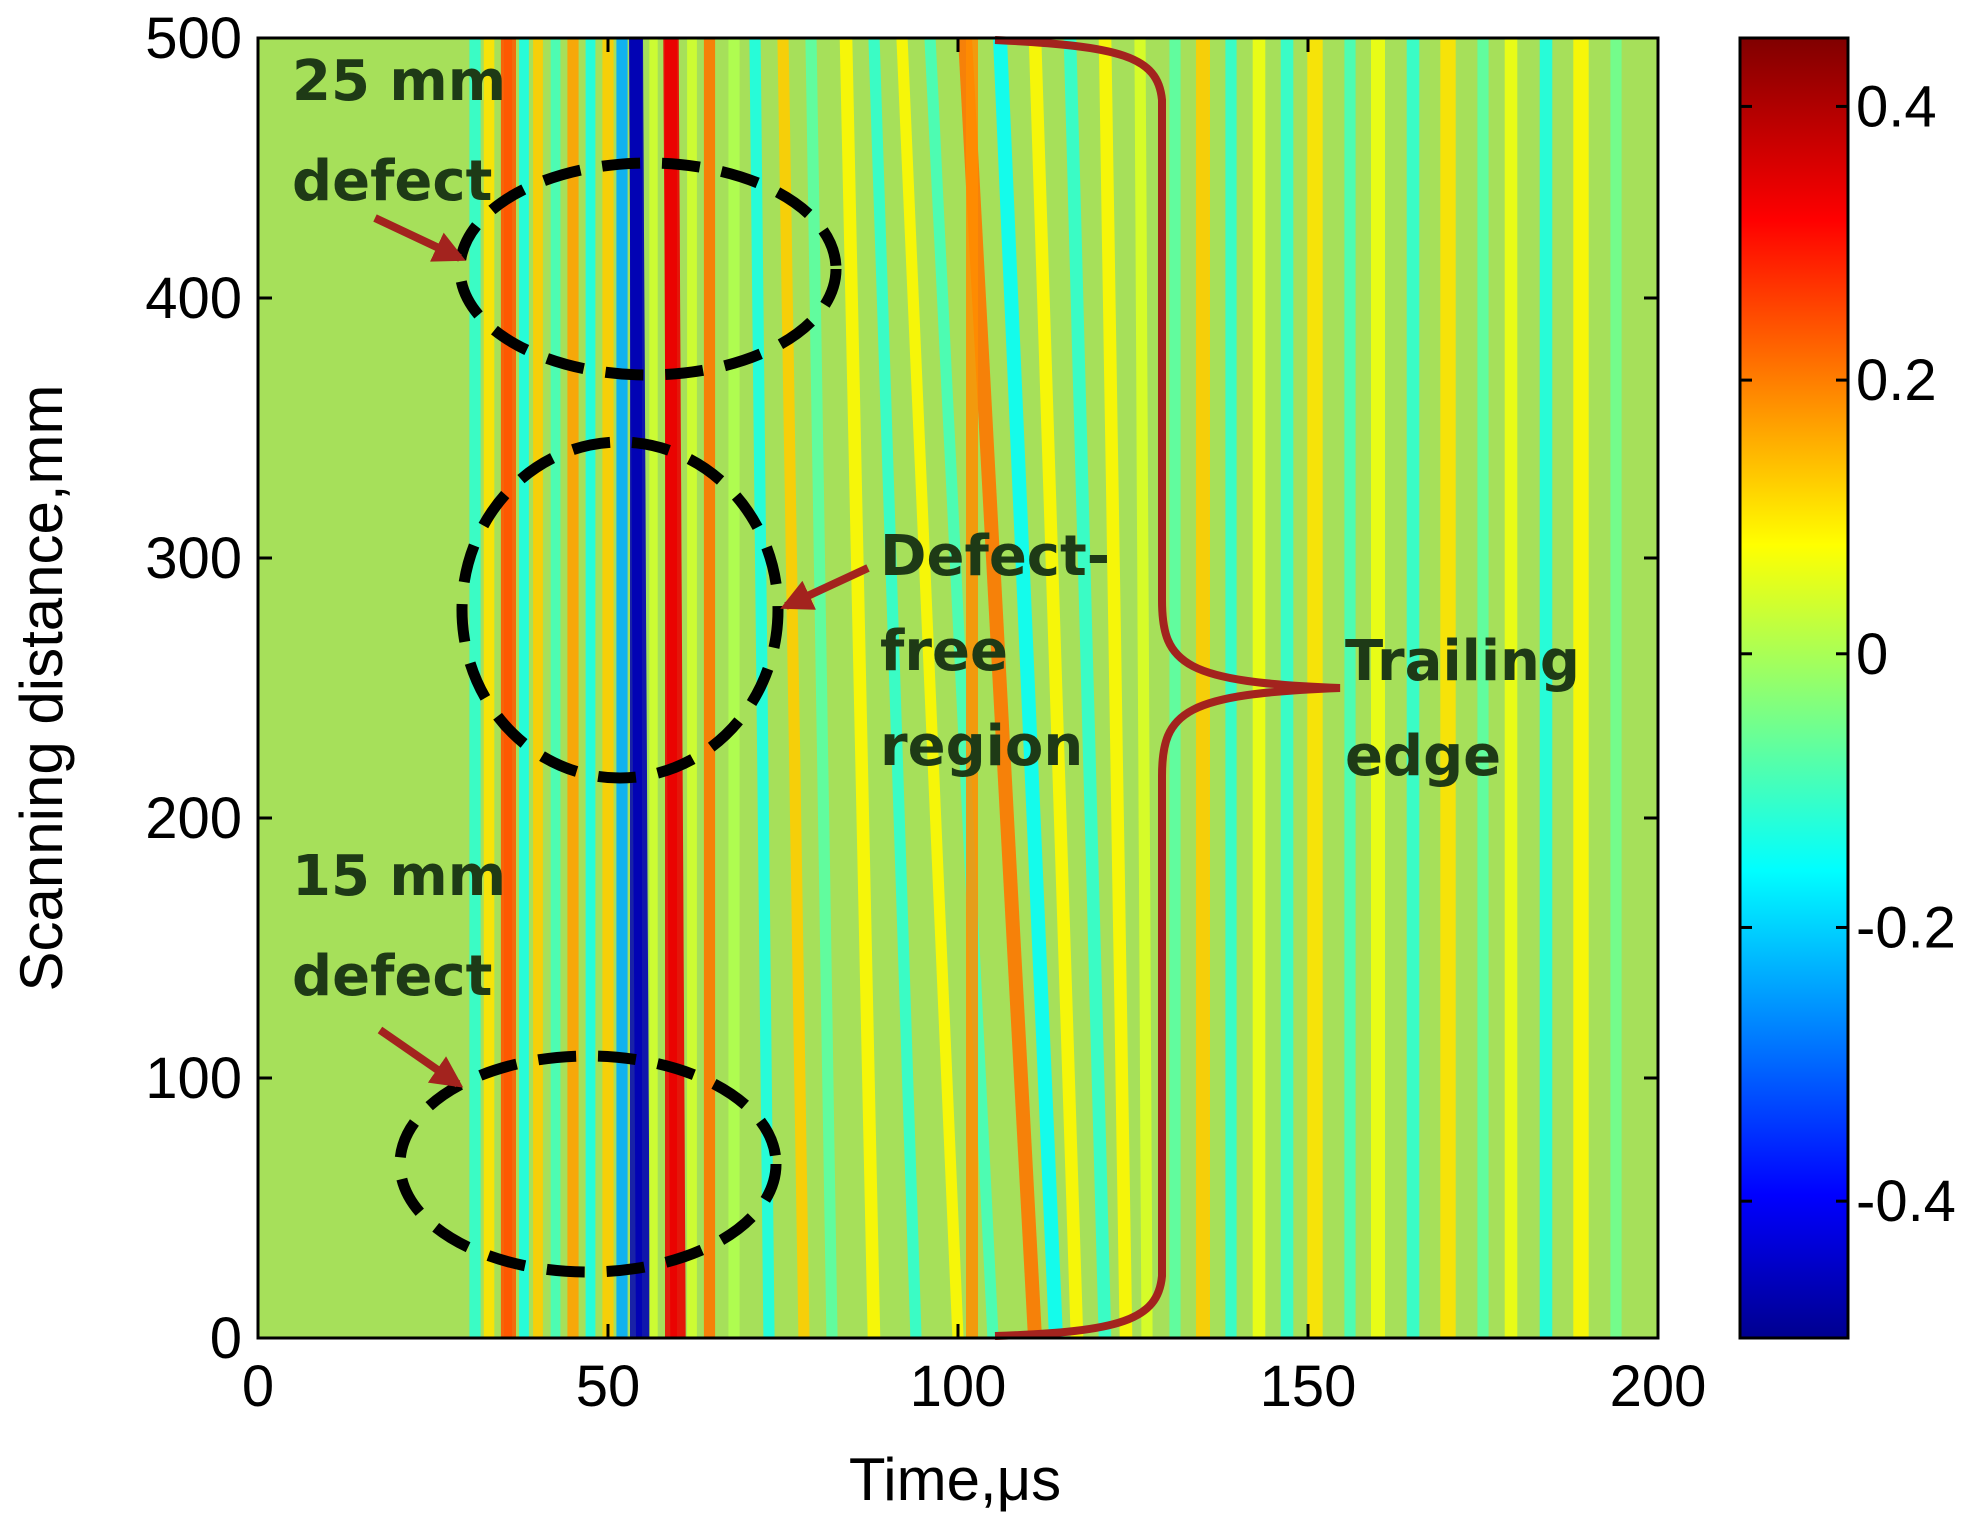  What do you see at coordinates (193, 38) in the screenshot?
I see `y-tick-label: 500` at bounding box center [193, 38].